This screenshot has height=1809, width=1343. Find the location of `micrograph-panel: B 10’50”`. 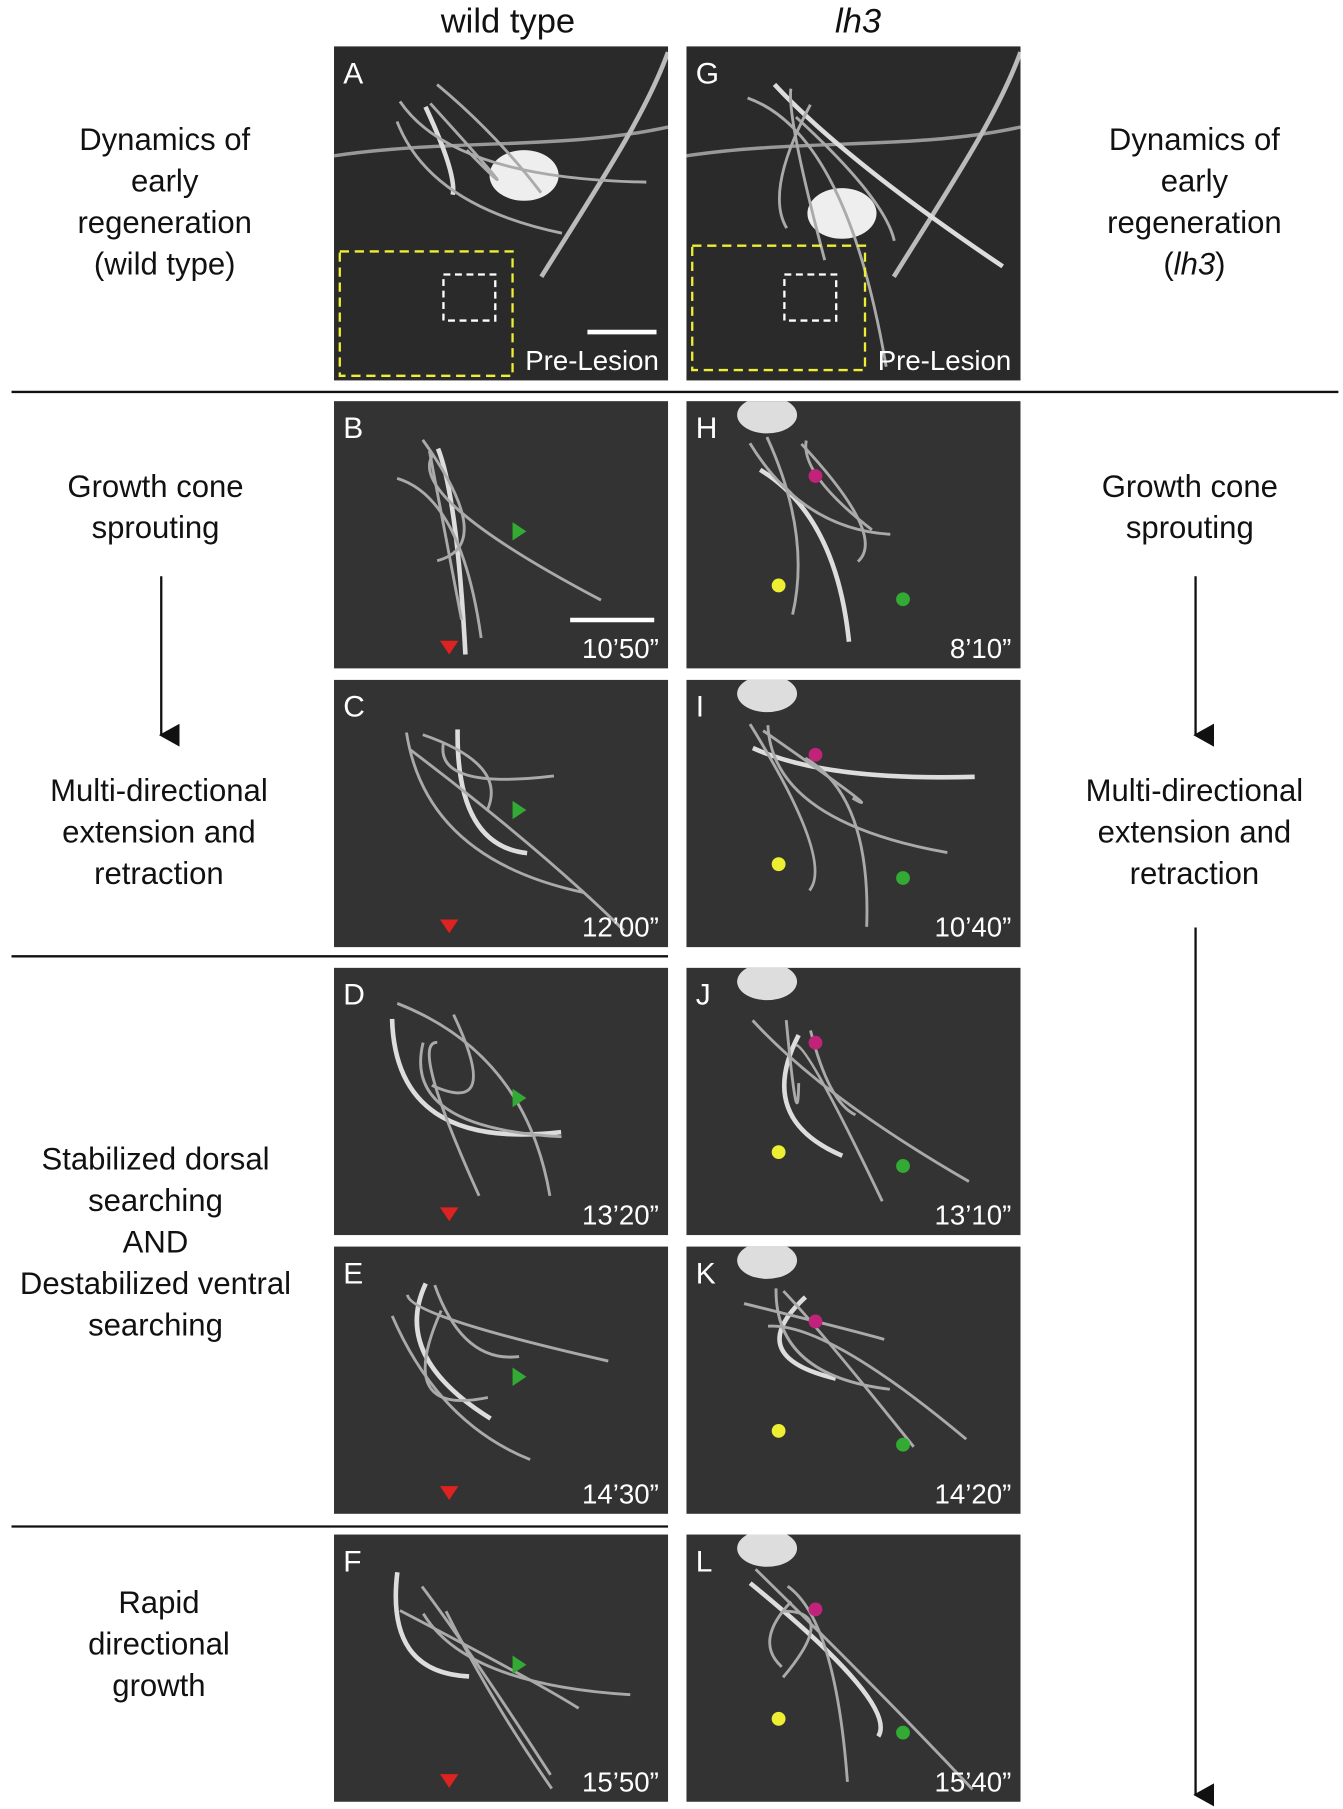

micrograph-panel: B 10’50” is located at coordinates (501, 535).